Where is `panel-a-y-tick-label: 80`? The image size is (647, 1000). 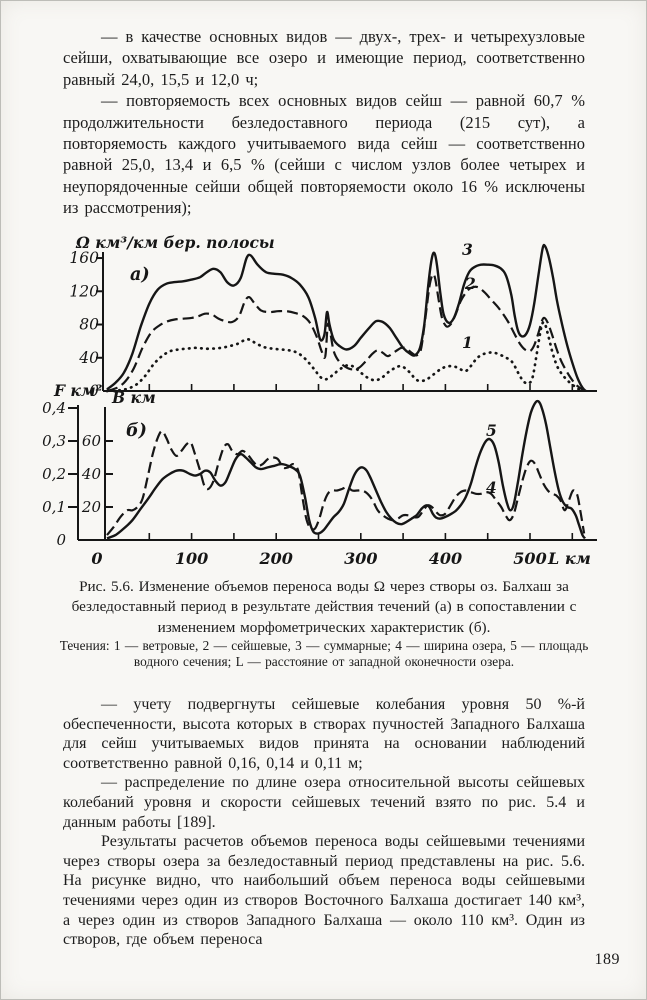
panel-a-y-tick-label: 80 is located at coordinates (89, 325).